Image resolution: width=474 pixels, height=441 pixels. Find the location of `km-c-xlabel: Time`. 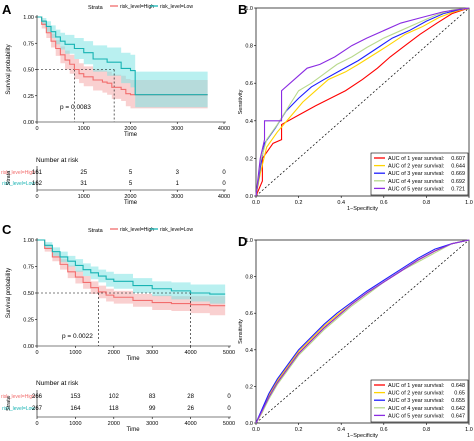

km-c-xlabel: Time is located at coordinates (133, 359).